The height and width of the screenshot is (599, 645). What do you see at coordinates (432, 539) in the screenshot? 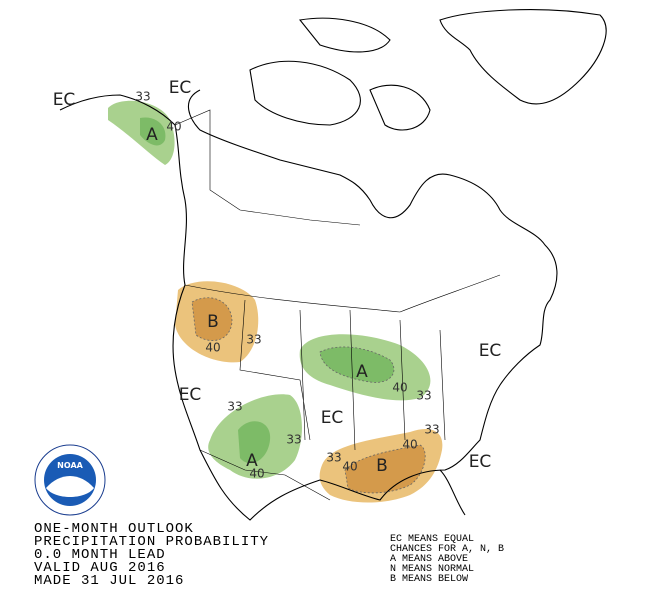
I see `legend-line: EC MEANS EQUAL` at bounding box center [432, 539].